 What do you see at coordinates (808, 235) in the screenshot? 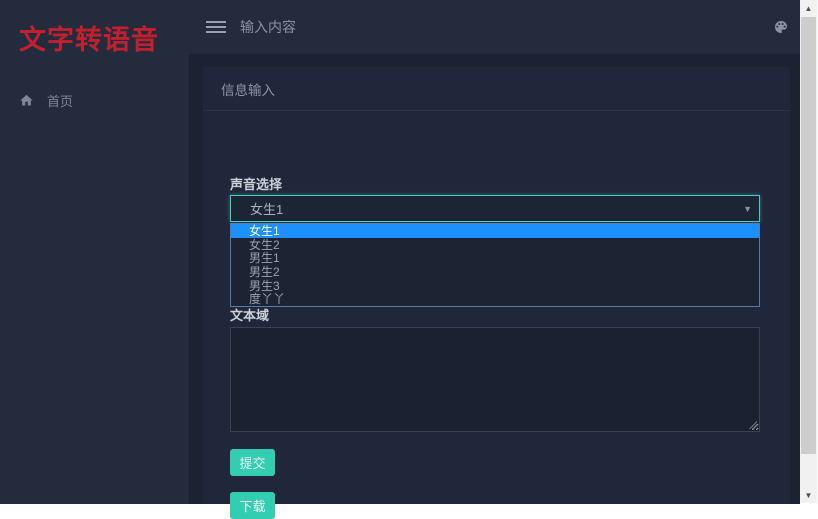
I see `scrollbar-thumb` at bounding box center [808, 235].